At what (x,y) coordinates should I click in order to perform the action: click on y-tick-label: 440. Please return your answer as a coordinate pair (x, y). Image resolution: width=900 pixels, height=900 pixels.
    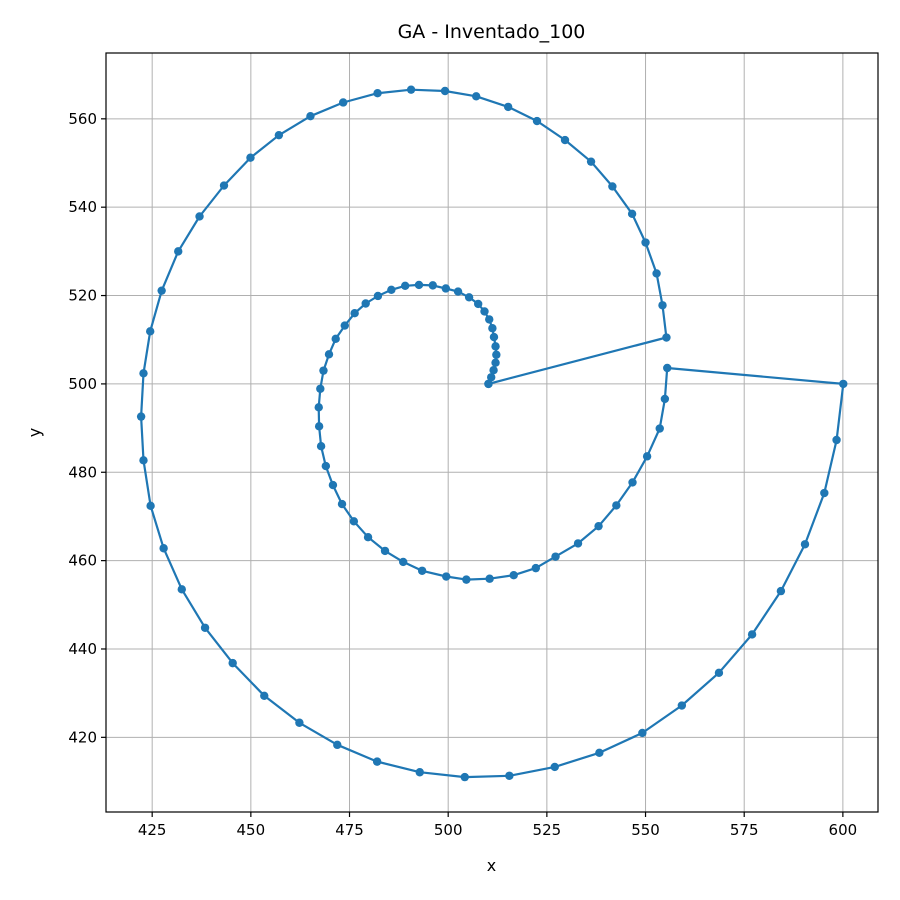
    Looking at the image, I should click on (82, 649).